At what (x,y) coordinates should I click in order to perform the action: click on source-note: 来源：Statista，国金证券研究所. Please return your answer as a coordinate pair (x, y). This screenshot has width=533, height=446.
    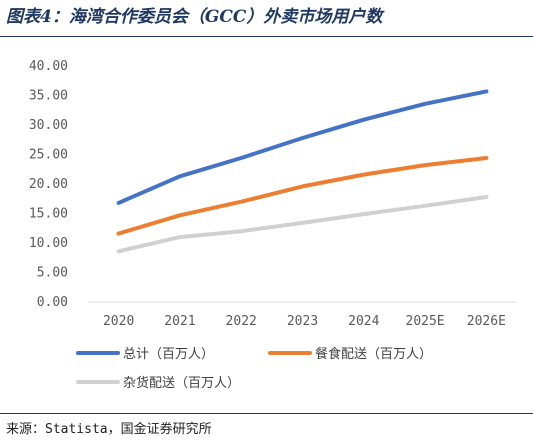
    Looking at the image, I should click on (109, 429).